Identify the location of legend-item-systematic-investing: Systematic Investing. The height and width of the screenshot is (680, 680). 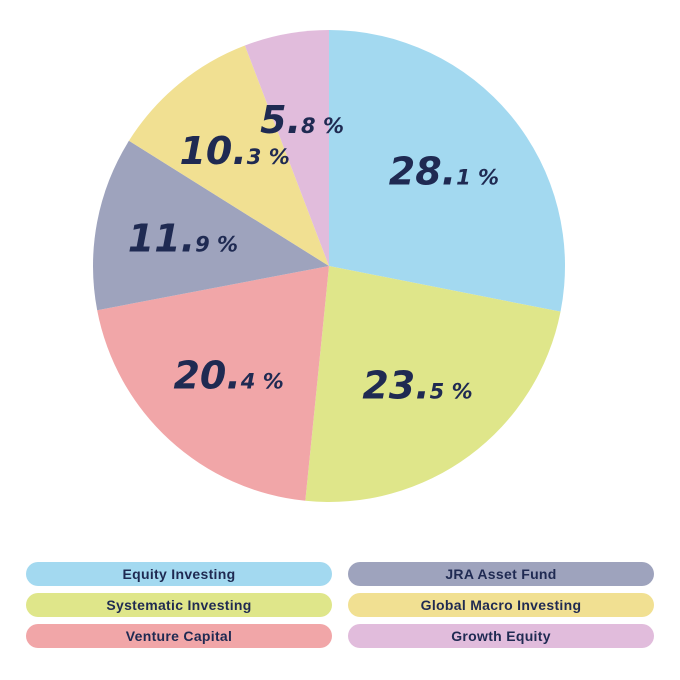
(179, 605).